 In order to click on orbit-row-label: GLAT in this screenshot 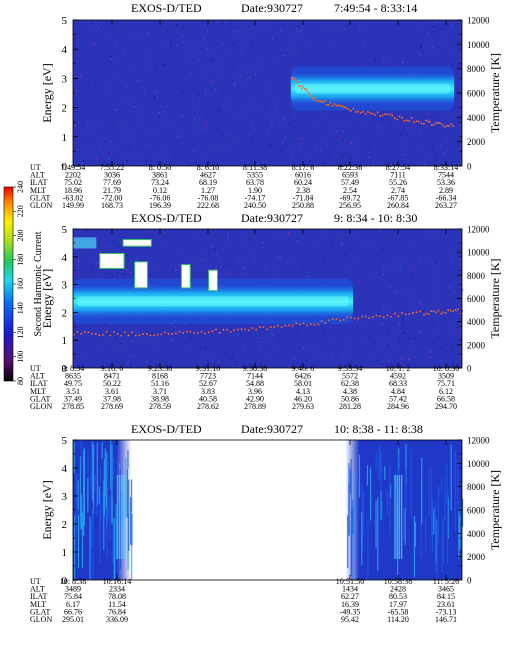, I will do `click(40, 611)`.